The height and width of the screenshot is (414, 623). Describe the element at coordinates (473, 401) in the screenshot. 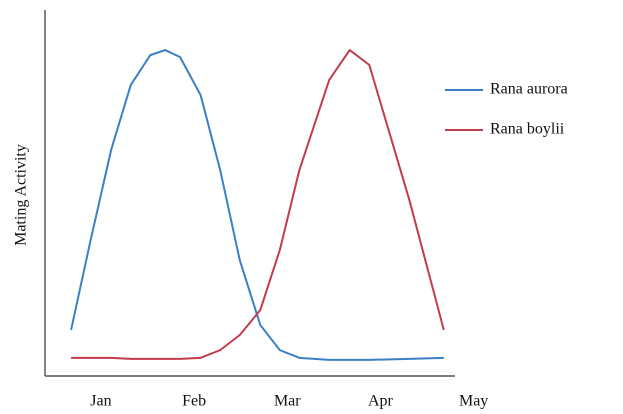

I see `x-tick-label: May` at that location.